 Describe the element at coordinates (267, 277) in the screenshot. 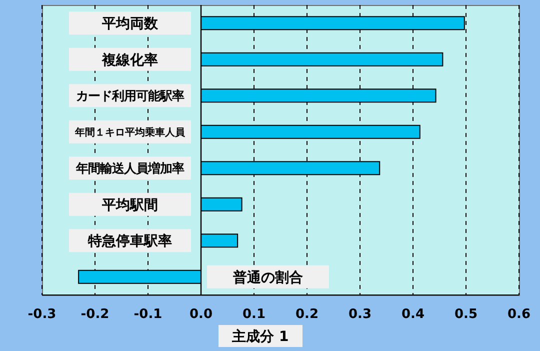

I see `y-tick-label: 普通の割合` at that location.